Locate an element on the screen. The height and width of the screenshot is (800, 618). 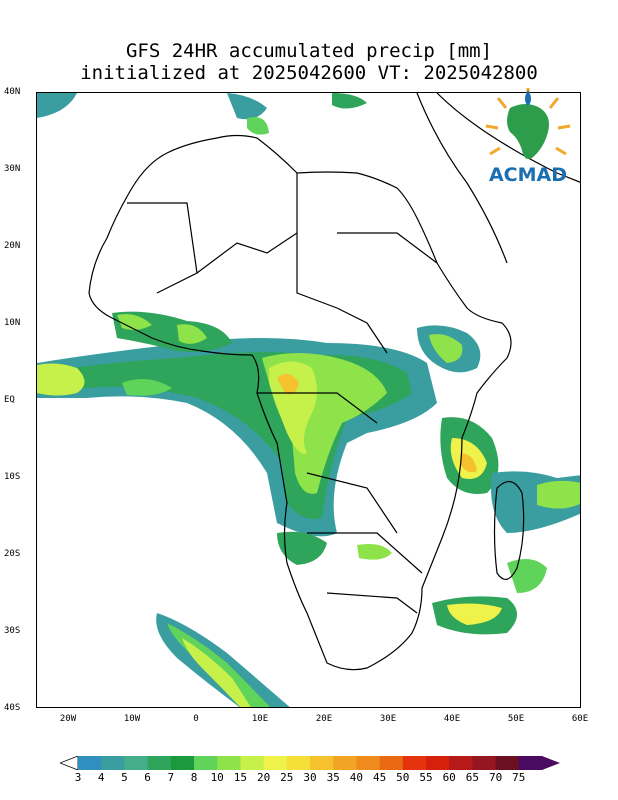
colorbar-label: 8 is located at coordinates (194, 777).